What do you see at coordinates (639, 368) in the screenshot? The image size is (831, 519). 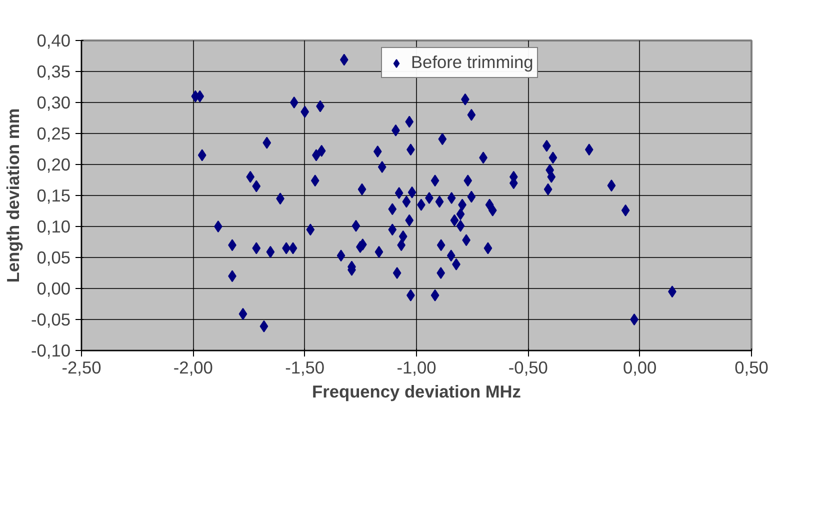 I see `x-tick-label: 0,00` at bounding box center [639, 368].